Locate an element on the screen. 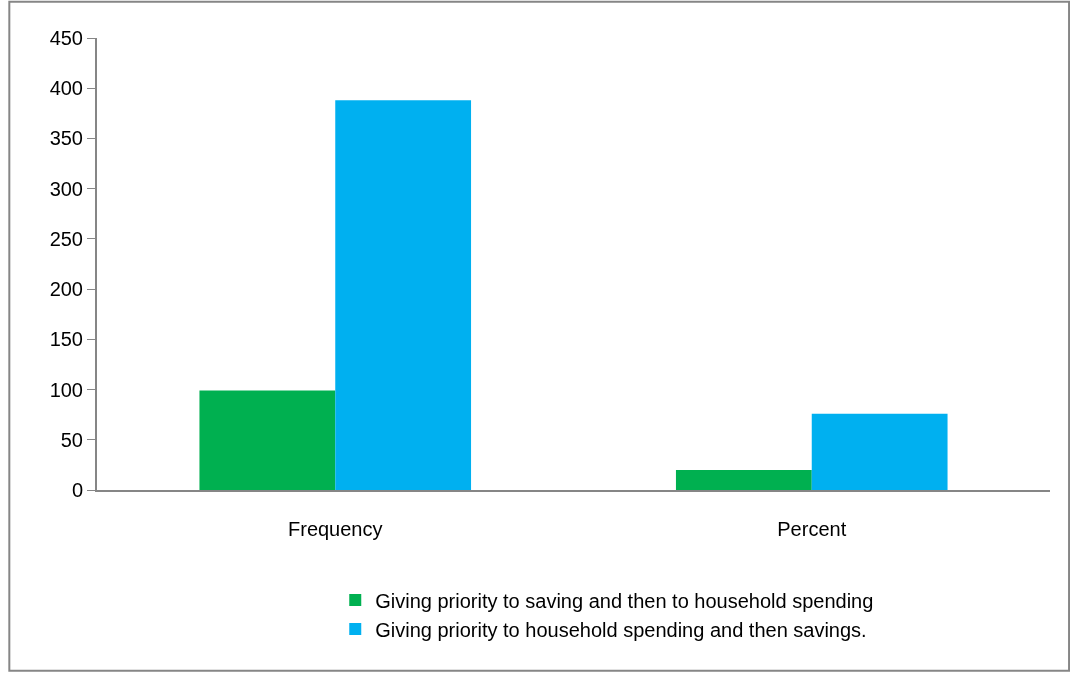 The height and width of the screenshot is (675, 1070). legend-label: Giving priority to household spending and then savings. is located at coordinates (621, 629).